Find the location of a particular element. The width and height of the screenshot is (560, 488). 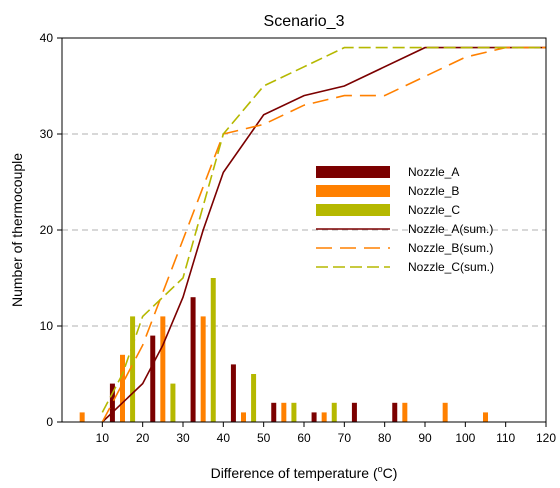

x-tick-label: 80 is located at coordinates (385, 438).